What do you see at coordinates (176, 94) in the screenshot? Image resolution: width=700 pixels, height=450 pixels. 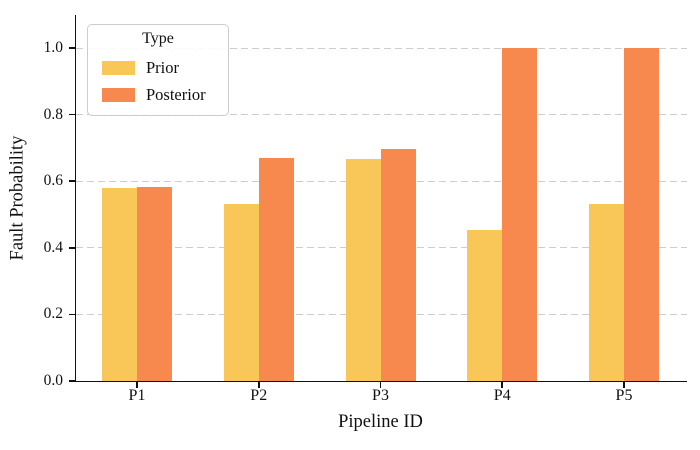 I see `legend-label-posterior: Posterior` at bounding box center [176, 94].